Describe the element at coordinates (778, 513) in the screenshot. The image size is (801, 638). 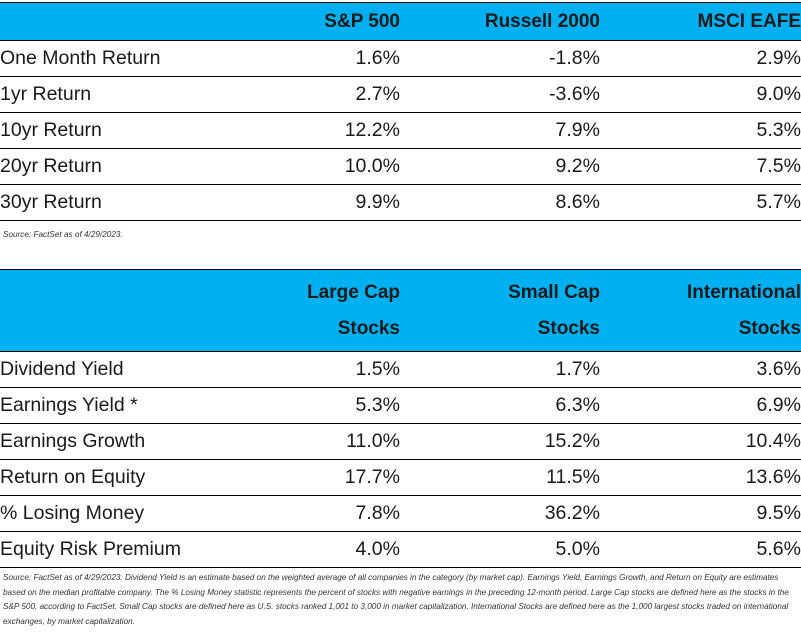
I see `cell-value: 9.5%` at that location.